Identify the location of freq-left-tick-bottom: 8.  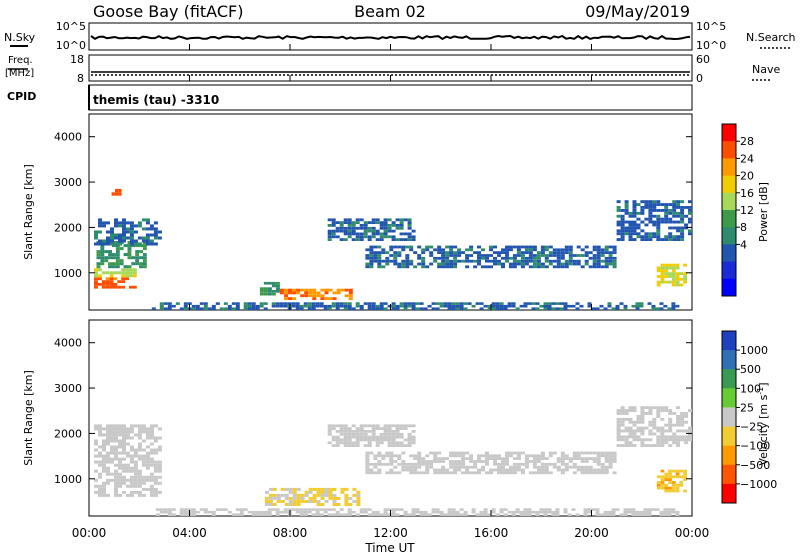
(80, 78).